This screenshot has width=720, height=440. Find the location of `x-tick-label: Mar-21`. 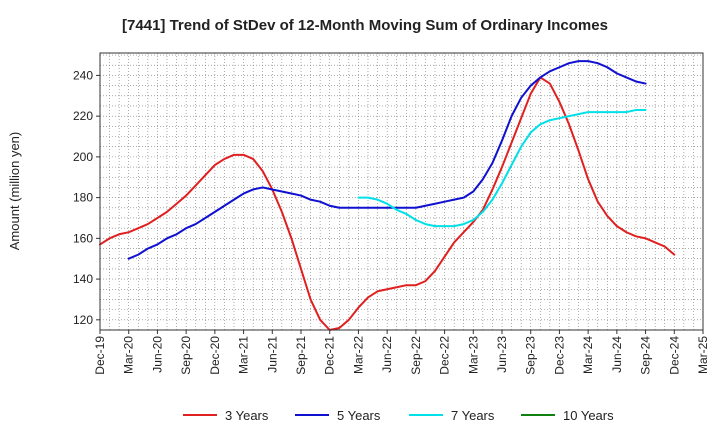

x-tick-label: Mar-21 is located at coordinates (244, 355).